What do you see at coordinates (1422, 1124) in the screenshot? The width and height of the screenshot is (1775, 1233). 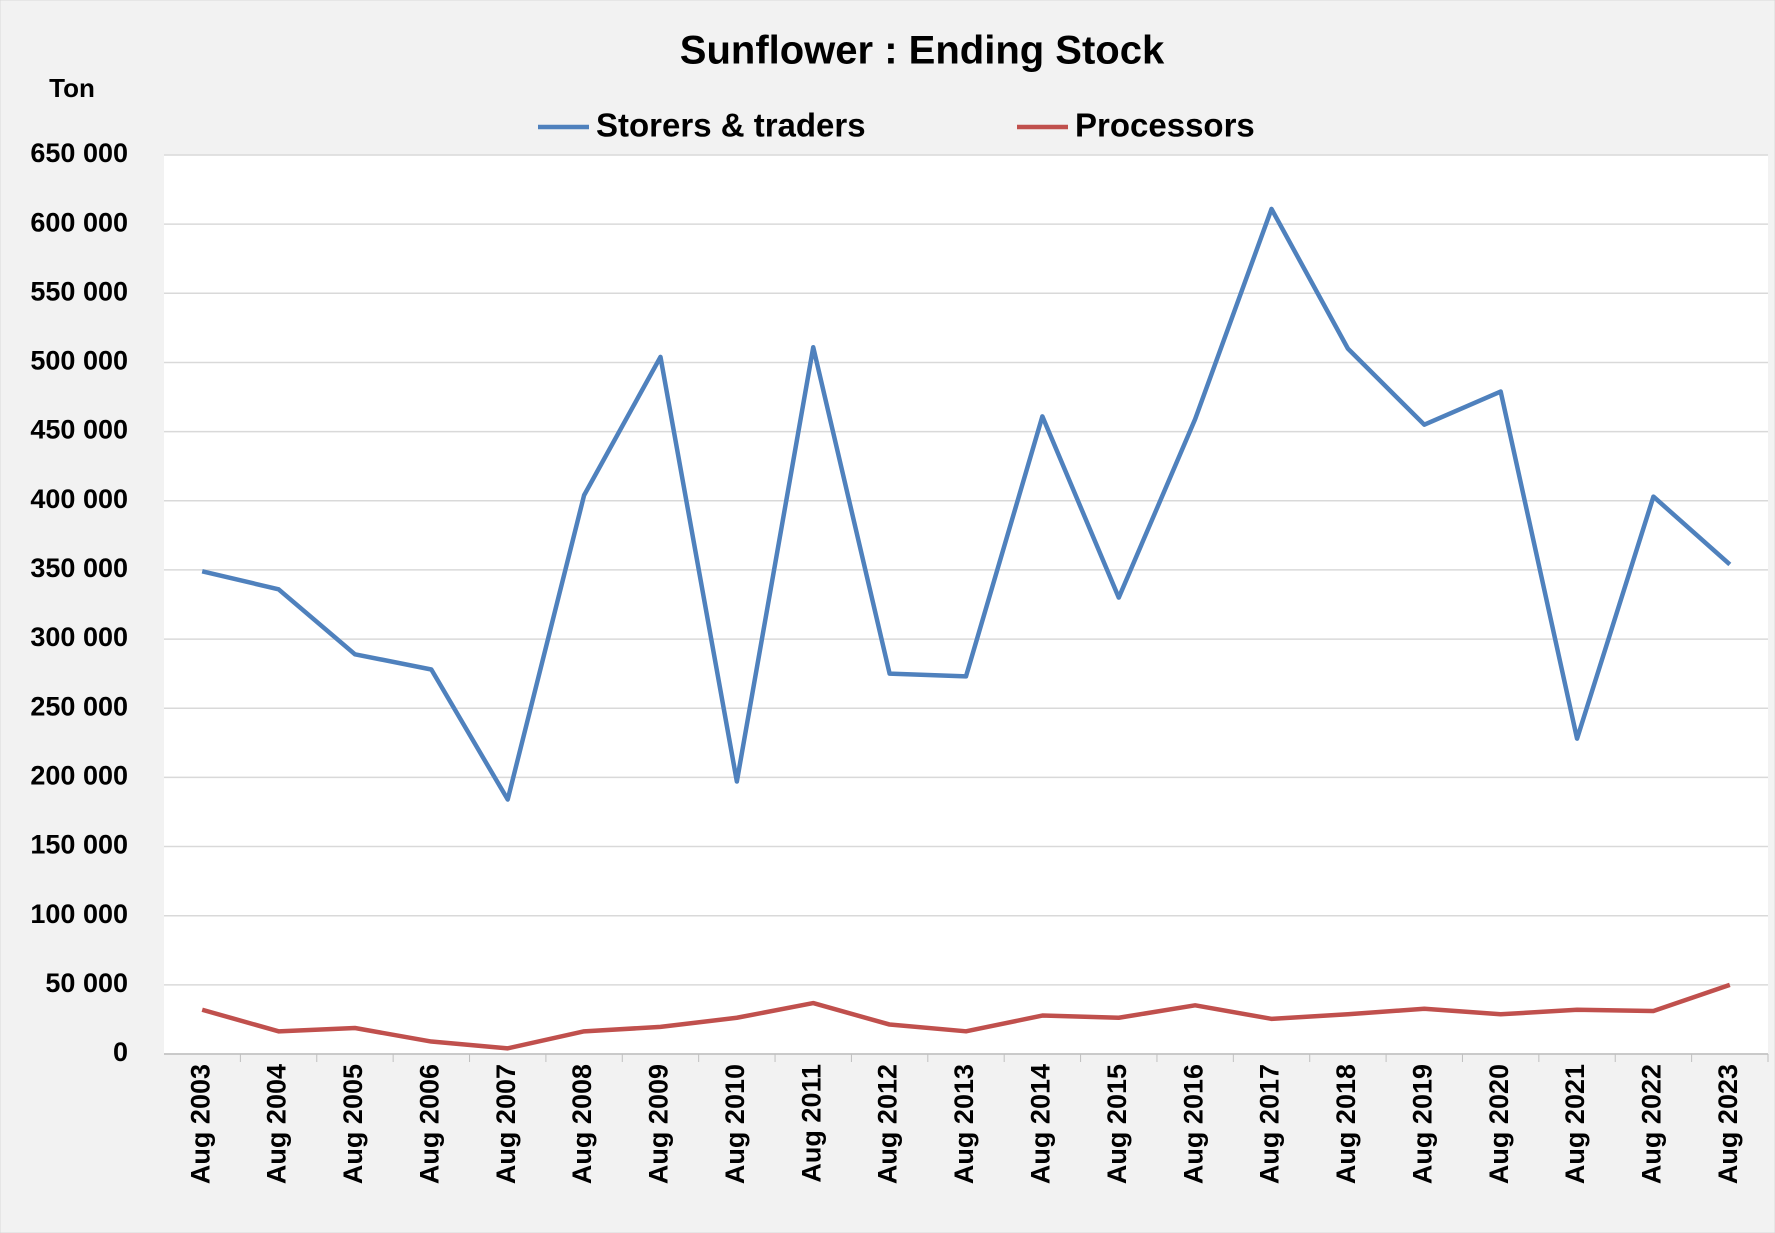 I see `x-tick-label: Aug 2019` at bounding box center [1422, 1124].